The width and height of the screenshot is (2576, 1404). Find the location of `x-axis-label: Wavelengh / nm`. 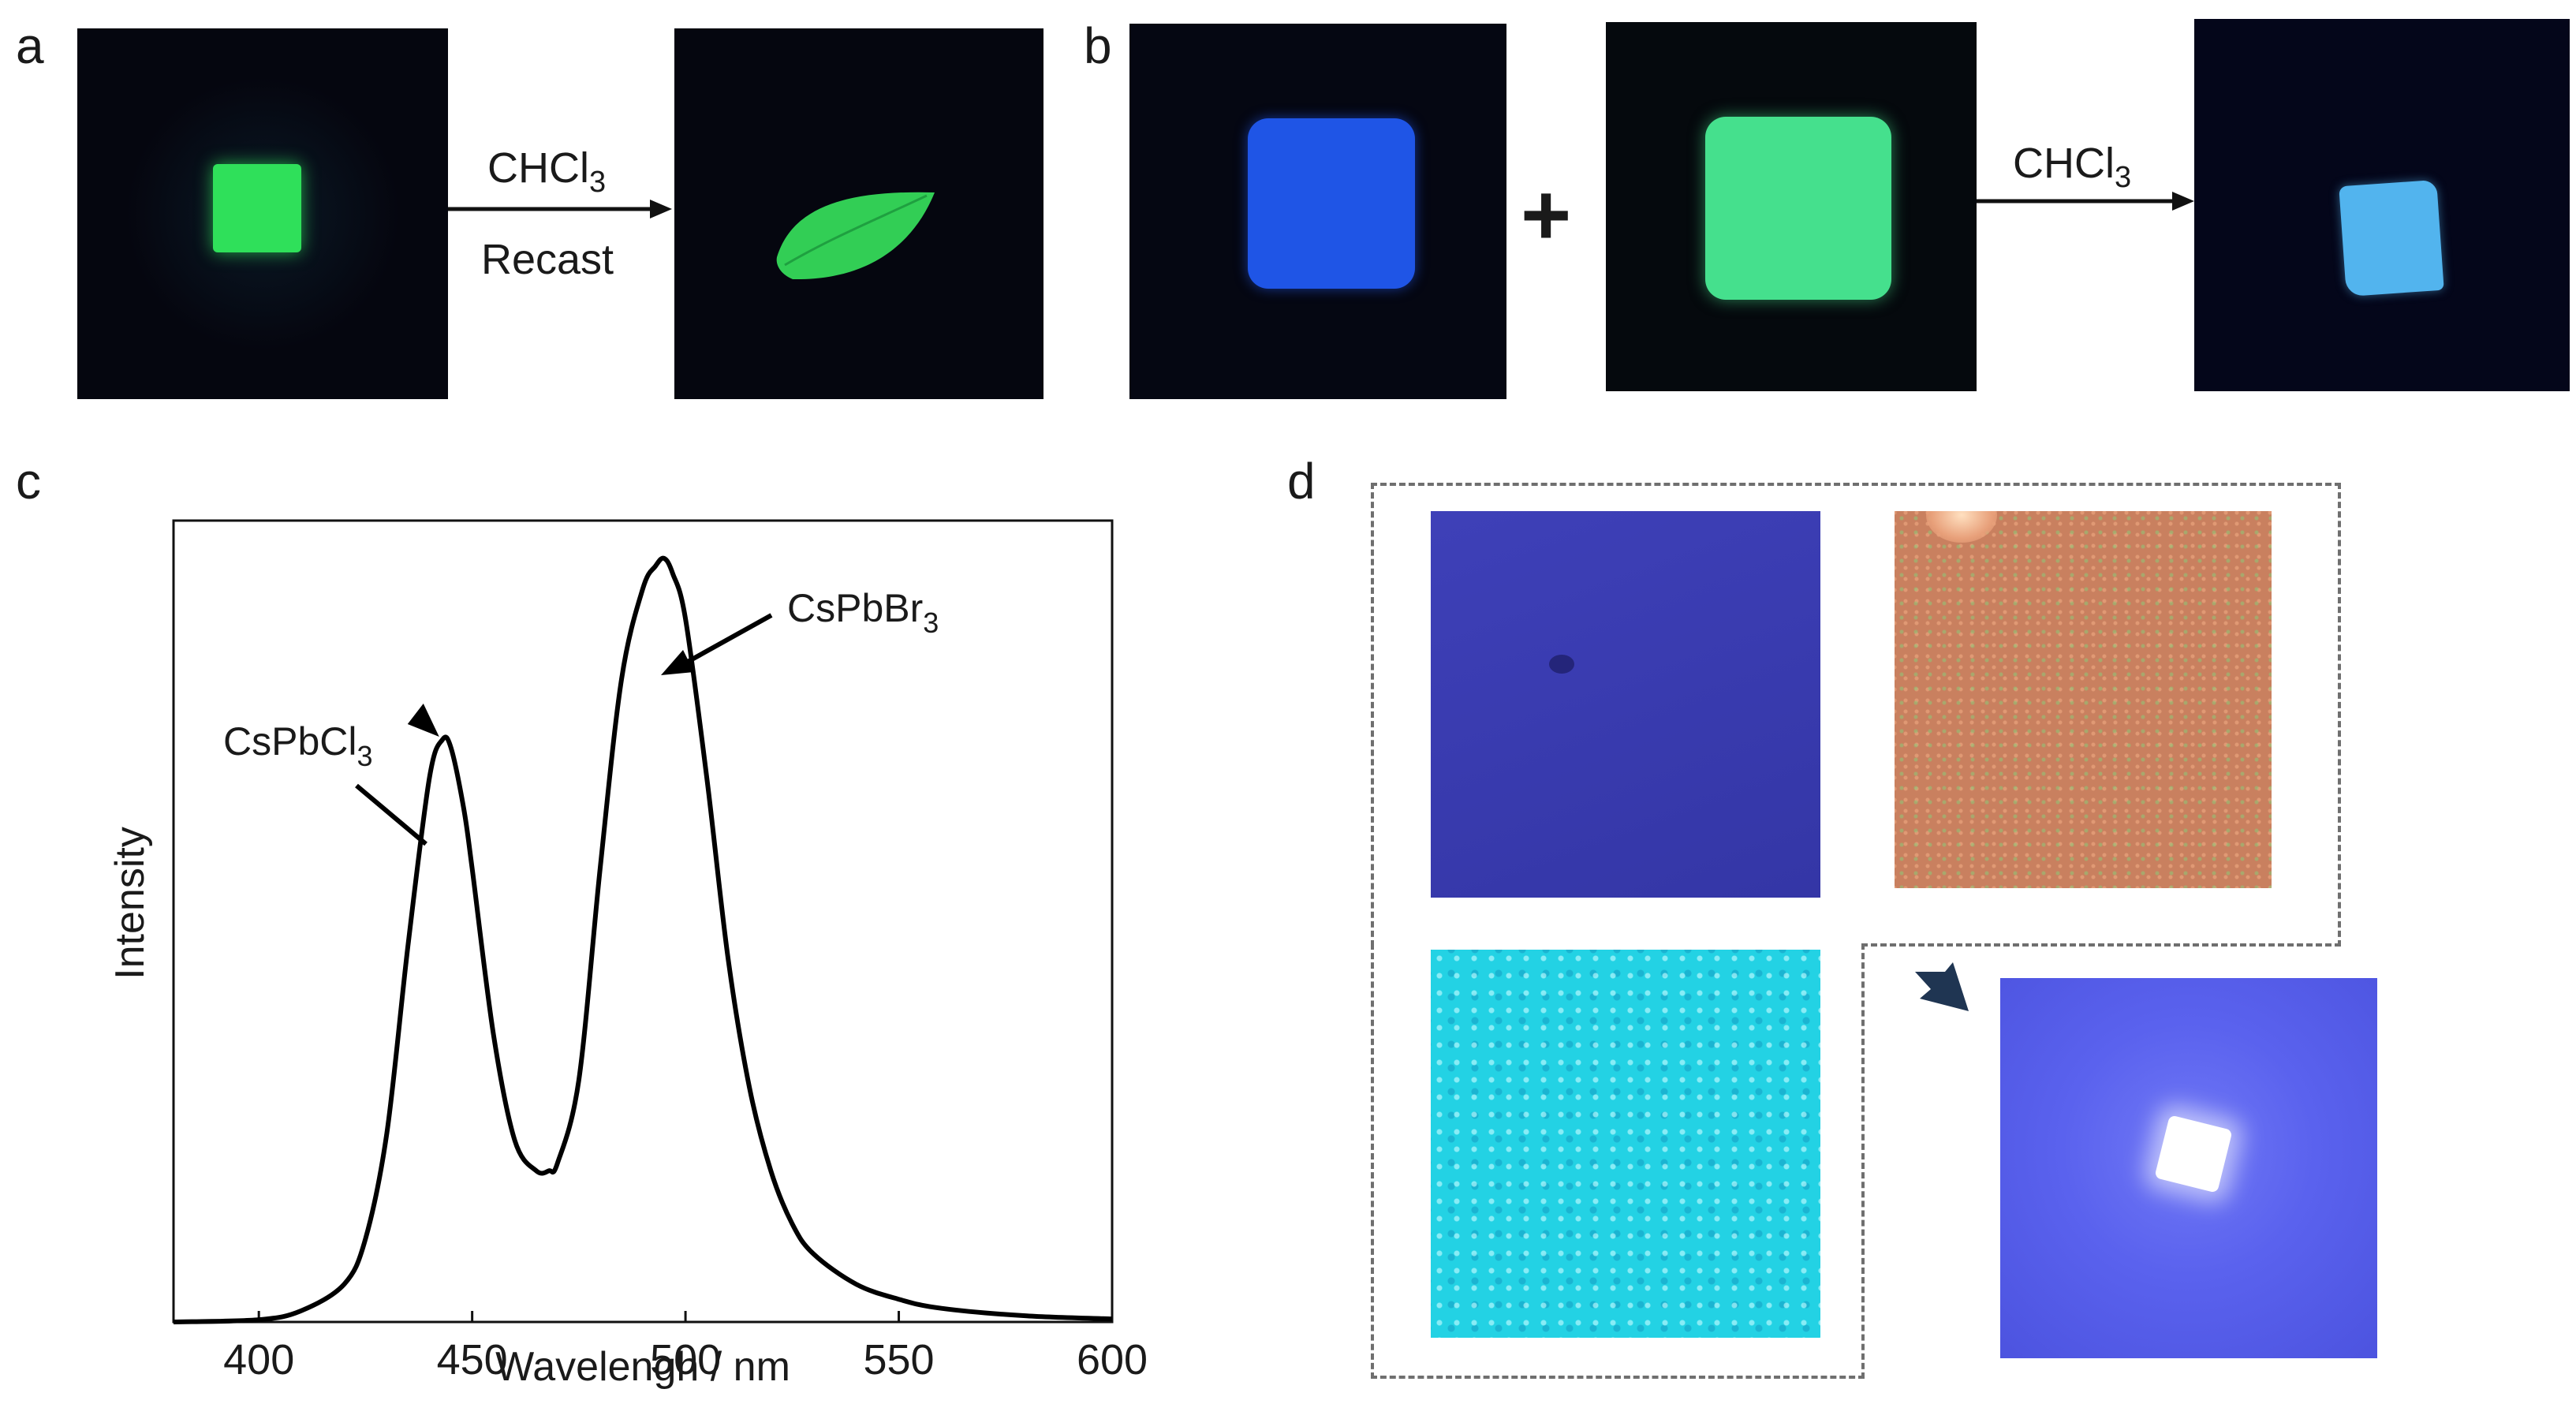

x-axis-label: Wavelengh / nm is located at coordinates (642, 1367).